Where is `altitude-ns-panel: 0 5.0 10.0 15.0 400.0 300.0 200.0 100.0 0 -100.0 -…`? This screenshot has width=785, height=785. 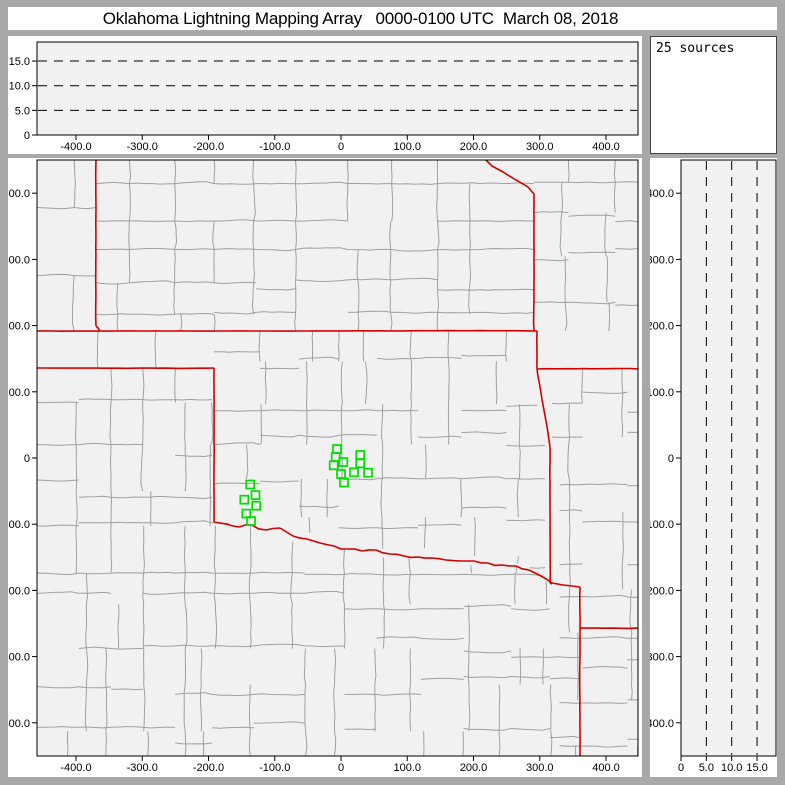 altitude-ns-panel: 0 5.0 10.0 15.0 400.0 300.0 200.0 100.0 0 -100.0 -… is located at coordinates (713, 467).